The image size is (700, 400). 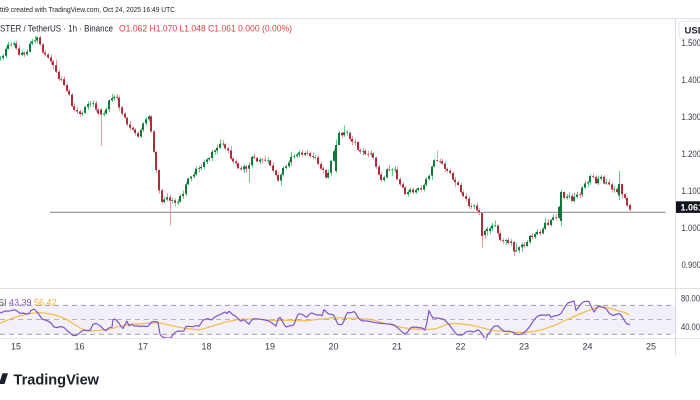 What do you see at coordinates (691, 265) in the screenshot?
I see `svg-text: 0.900` at bounding box center [691, 265].